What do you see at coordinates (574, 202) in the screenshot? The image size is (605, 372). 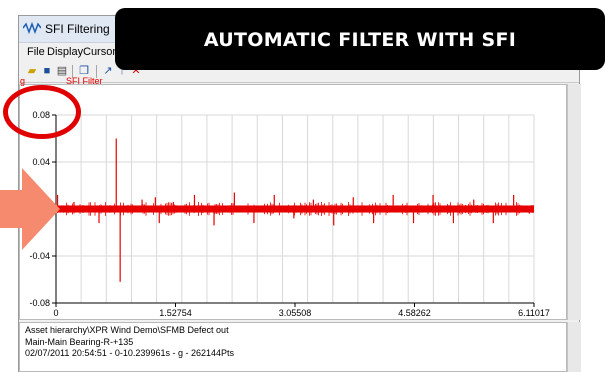 I see `plot-vertical-scrollbar` at bounding box center [574, 202].